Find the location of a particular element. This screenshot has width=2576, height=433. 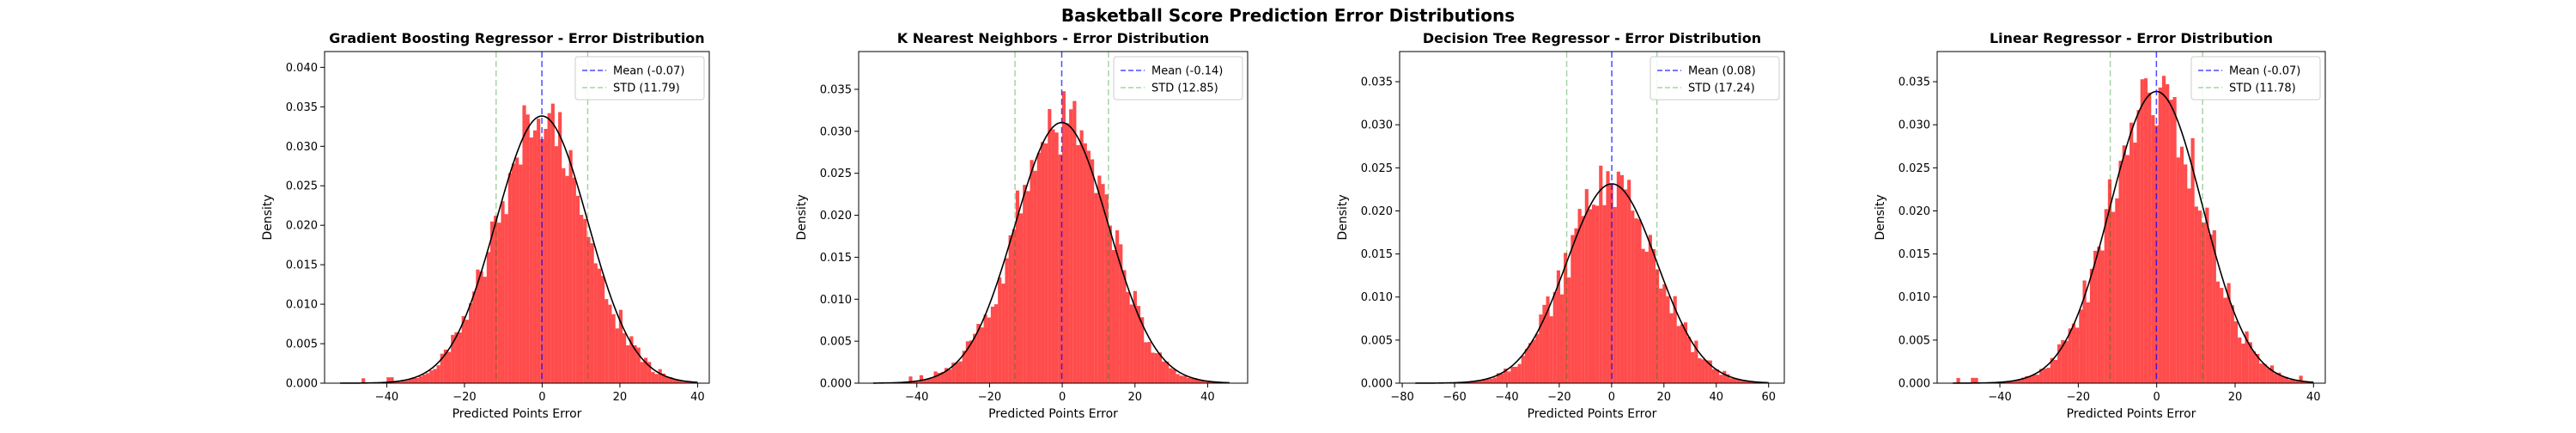

x-tick-label: −80 is located at coordinates (1401, 397).